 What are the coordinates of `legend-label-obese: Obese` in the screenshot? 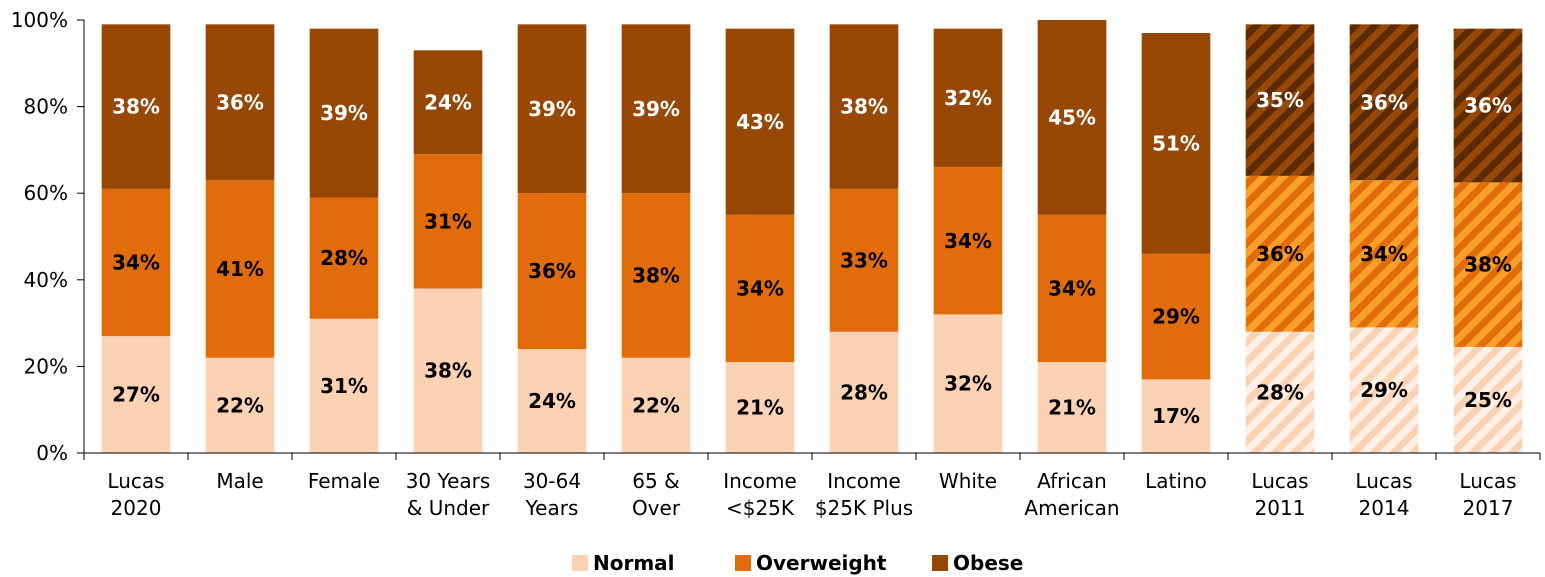 It's located at (988, 563).